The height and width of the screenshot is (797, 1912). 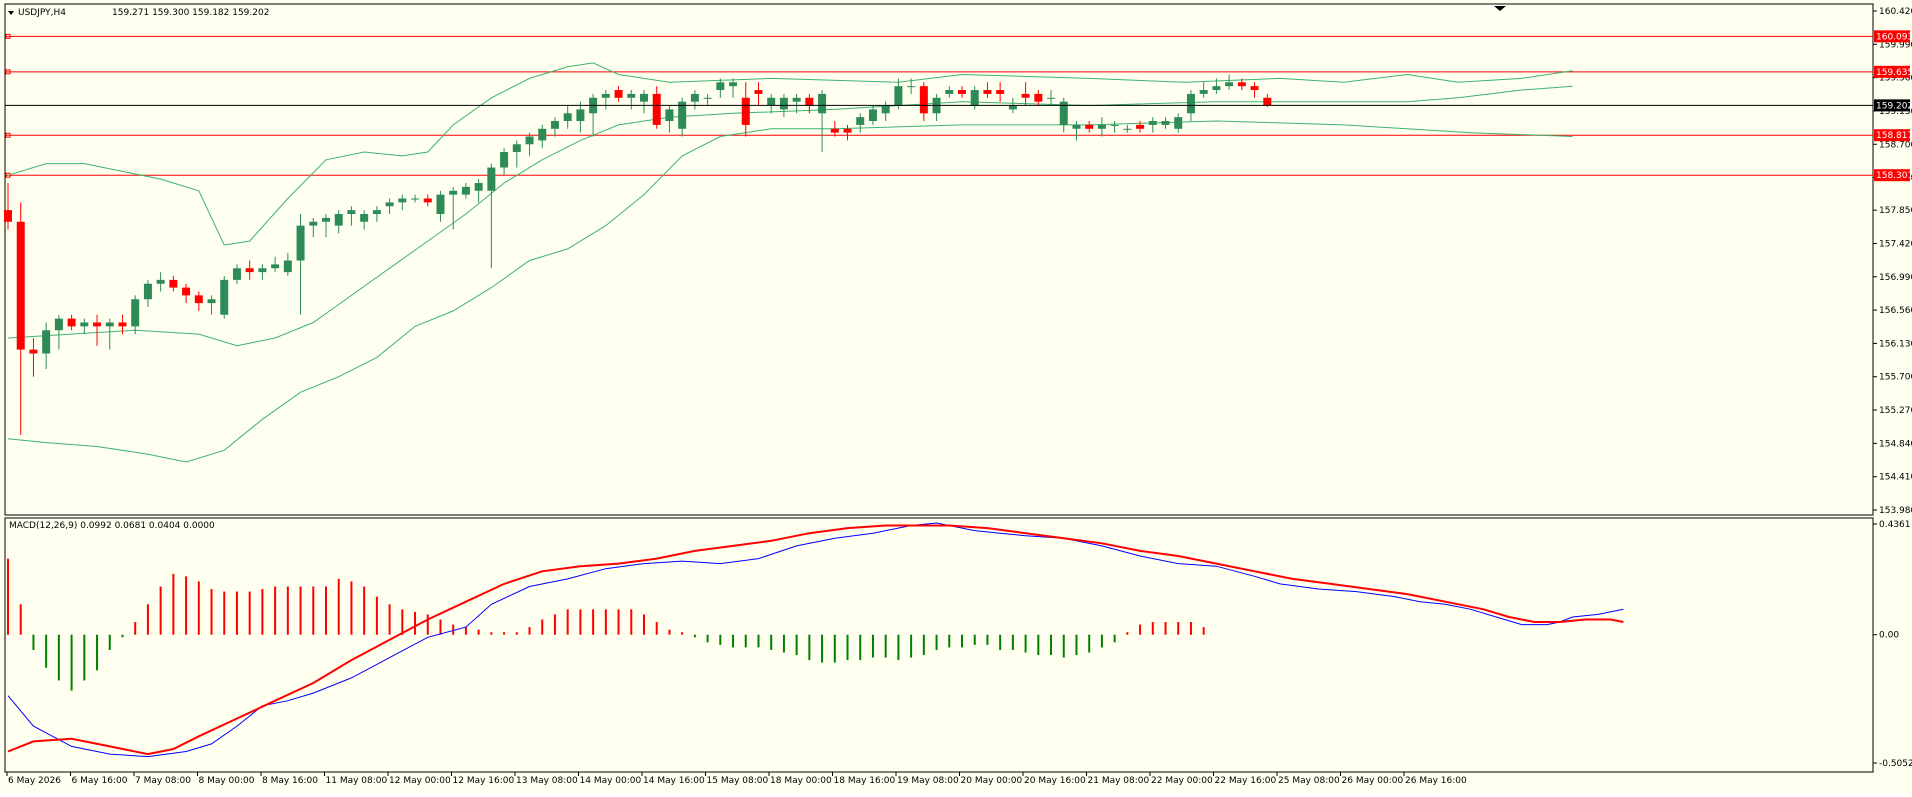 I want to click on macd-axis: 0.4361 0.00 -0.5052, so click(x=1892, y=644).